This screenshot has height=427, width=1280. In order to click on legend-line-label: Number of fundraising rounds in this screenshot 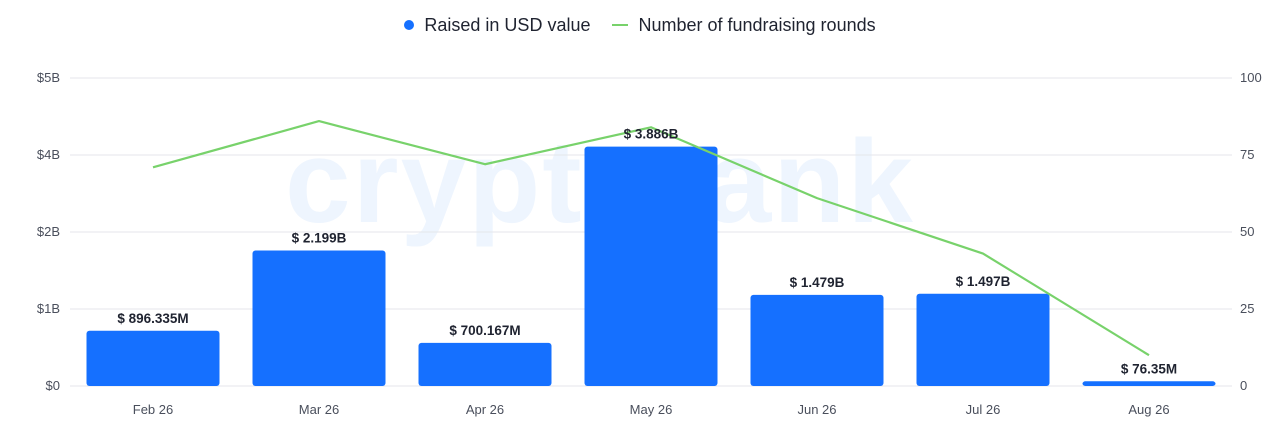, I will do `click(757, 24)`.